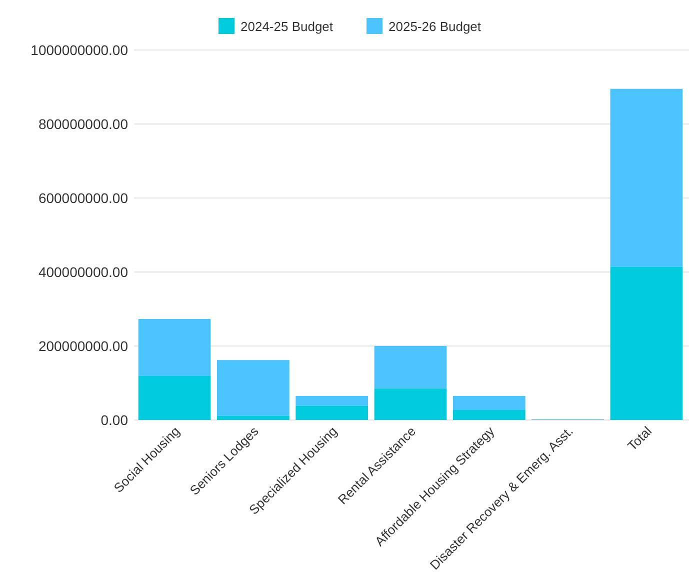 The image size is (689, 580). I want to click on y-tick-label: 0.00, so click(114, 420).